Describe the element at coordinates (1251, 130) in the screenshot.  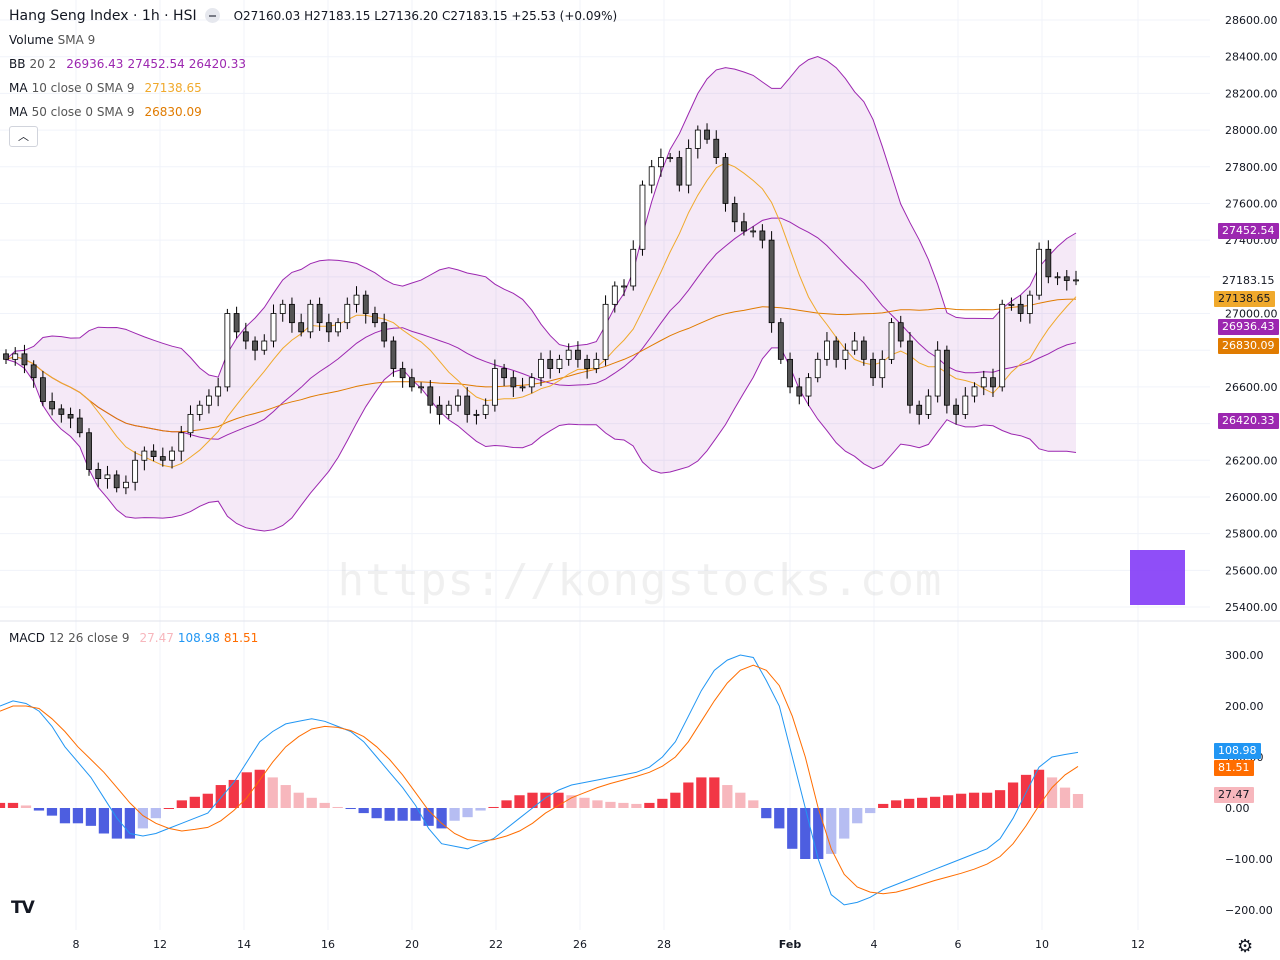
I see `price-axis-label: 28000.00` at that location.